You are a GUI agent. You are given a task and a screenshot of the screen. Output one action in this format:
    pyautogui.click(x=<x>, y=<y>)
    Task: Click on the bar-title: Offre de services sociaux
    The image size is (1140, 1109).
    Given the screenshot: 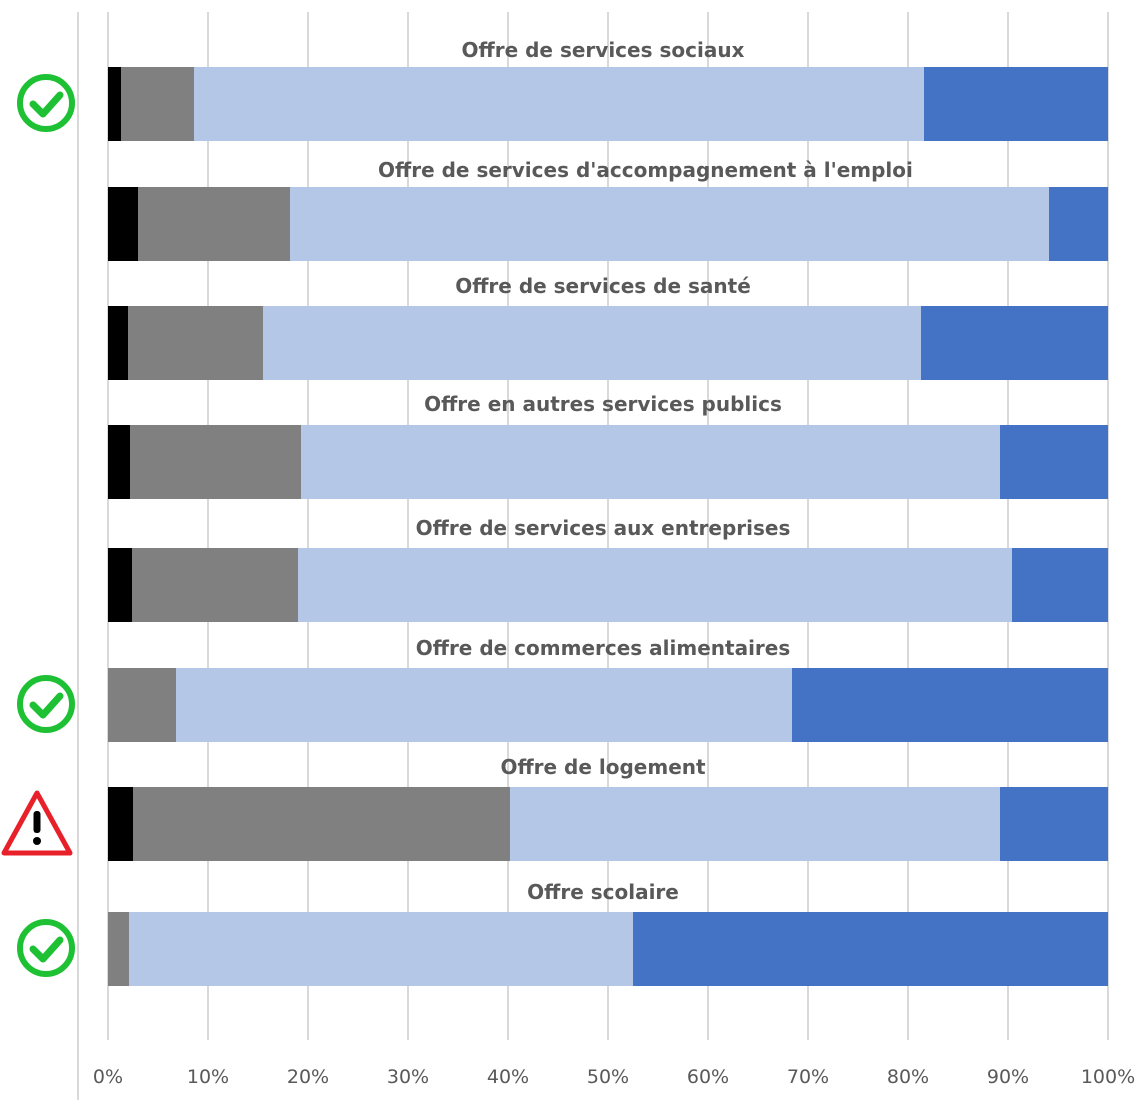 What is the action you would take?
    pyautogui.click(x=603, y=50)
    